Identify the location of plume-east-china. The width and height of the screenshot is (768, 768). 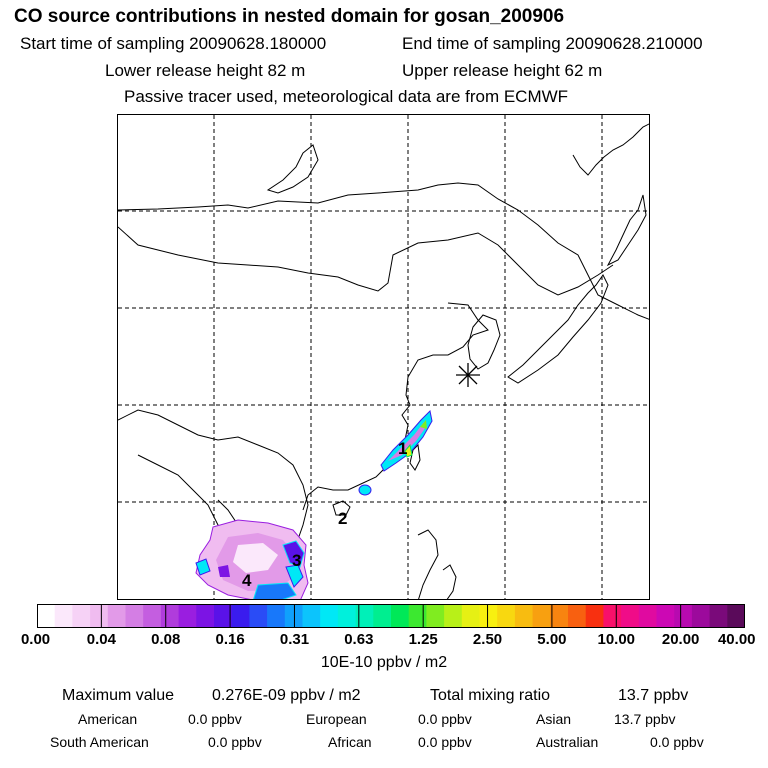
(395, 452).